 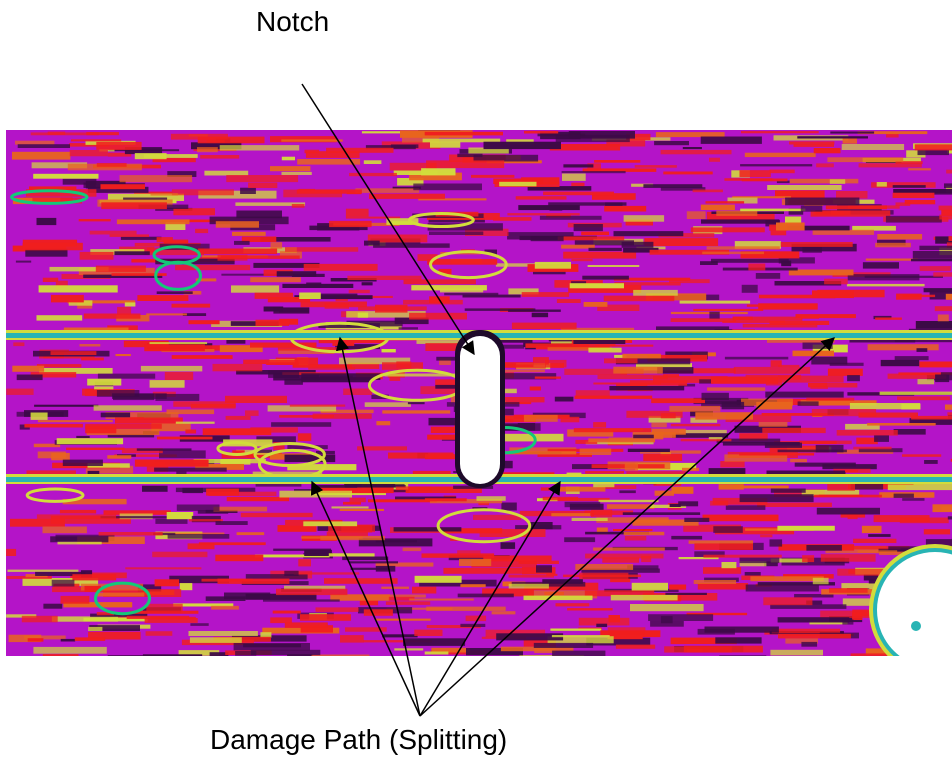 What do you see at coordinates (359, 739) in the screenshot?
I see `damage-path-label: Damage Path (Splitting)` at bounding box center [359, 739].